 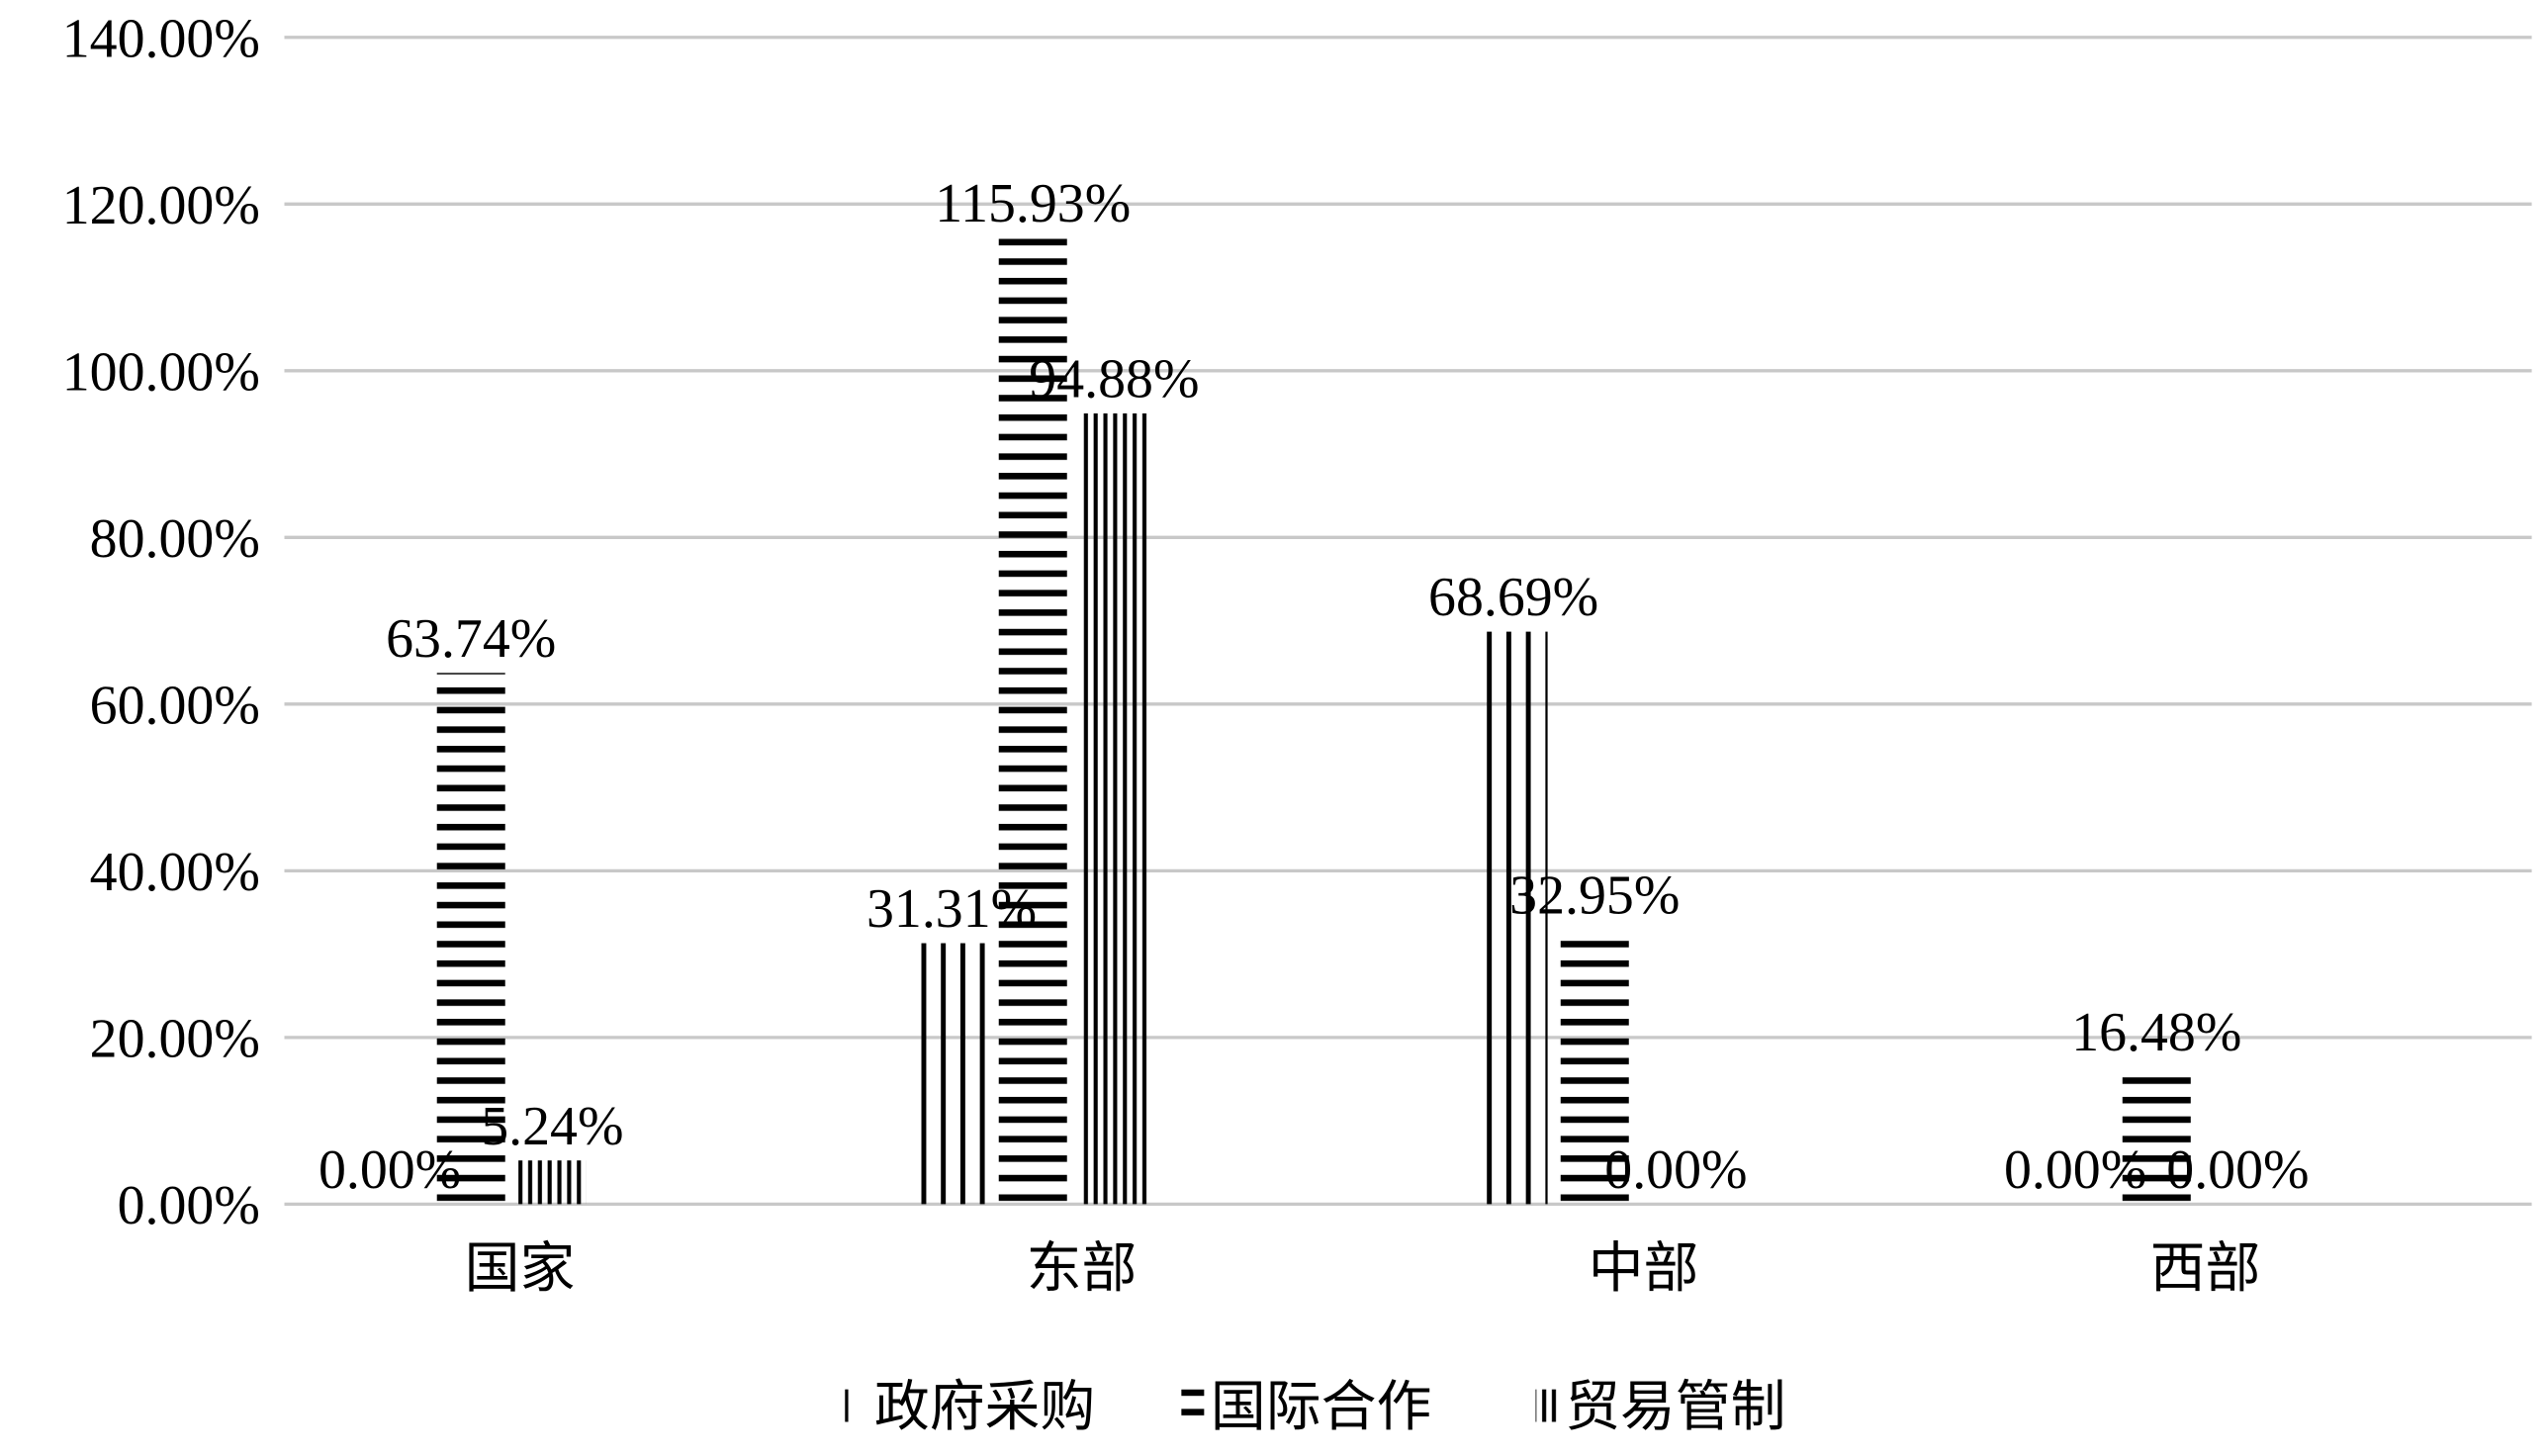 What do you see at coordinates (1082, 1269) in the screenshot?
I see `x-tick-label: 东部` at bounding box center [1082, 1269].